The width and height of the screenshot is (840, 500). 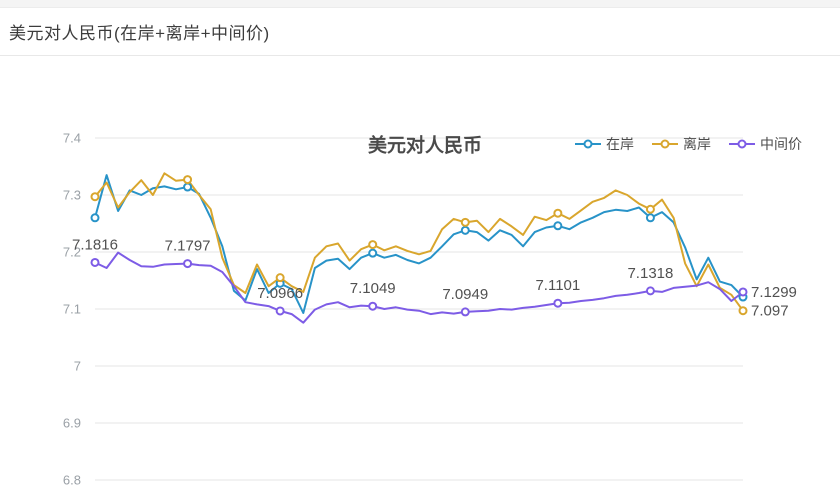 What do you see at coordinates (770, 311) in the screenshot?
I see `end-value-label: 7.097` at bounding box center [770, 311].